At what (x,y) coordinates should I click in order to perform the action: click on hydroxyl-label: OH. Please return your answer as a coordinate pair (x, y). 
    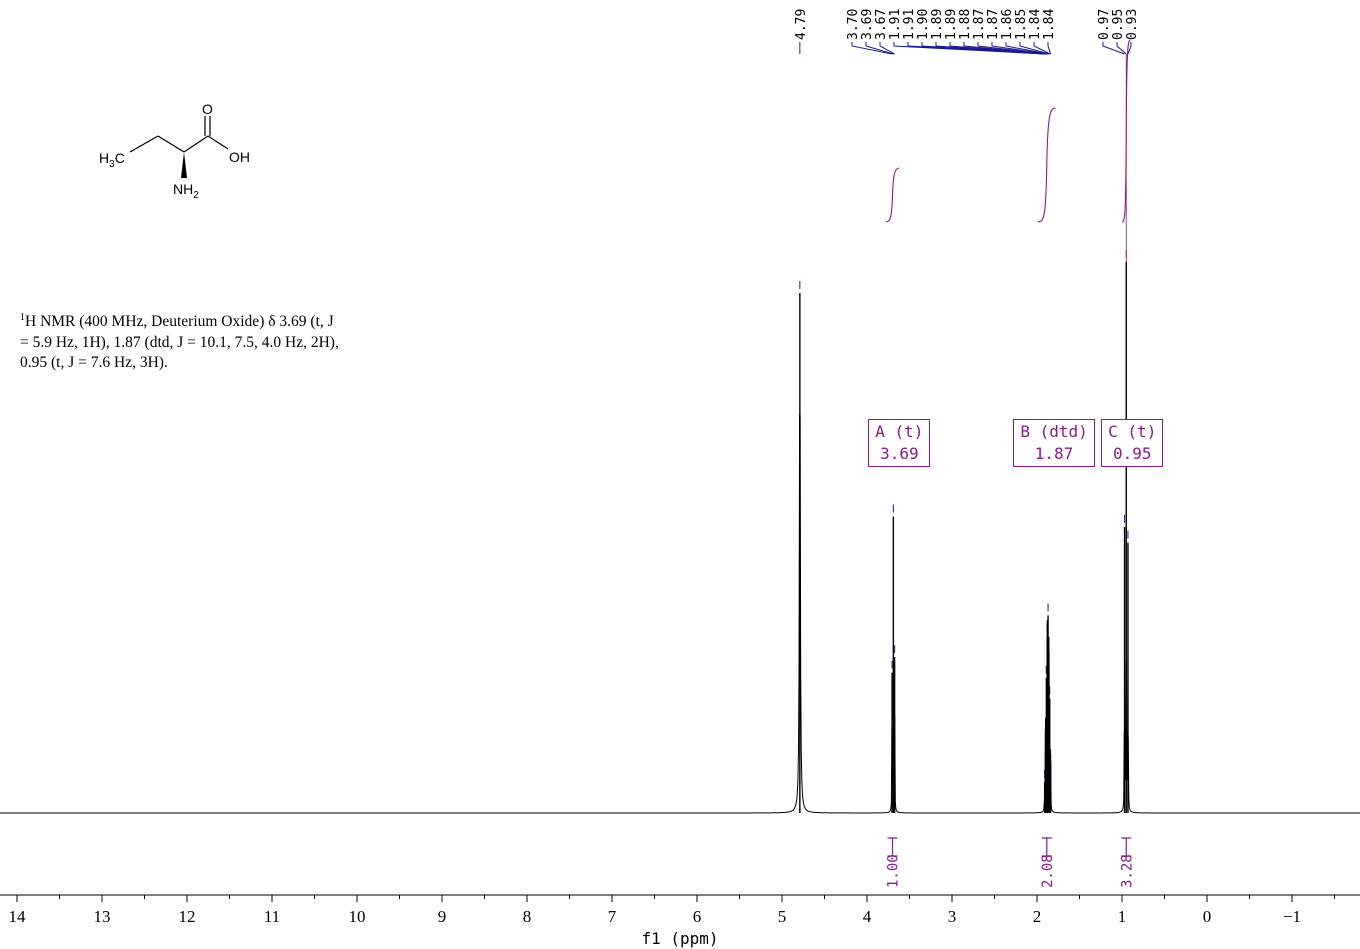
    Looking at the image, I should click on (239, 157).